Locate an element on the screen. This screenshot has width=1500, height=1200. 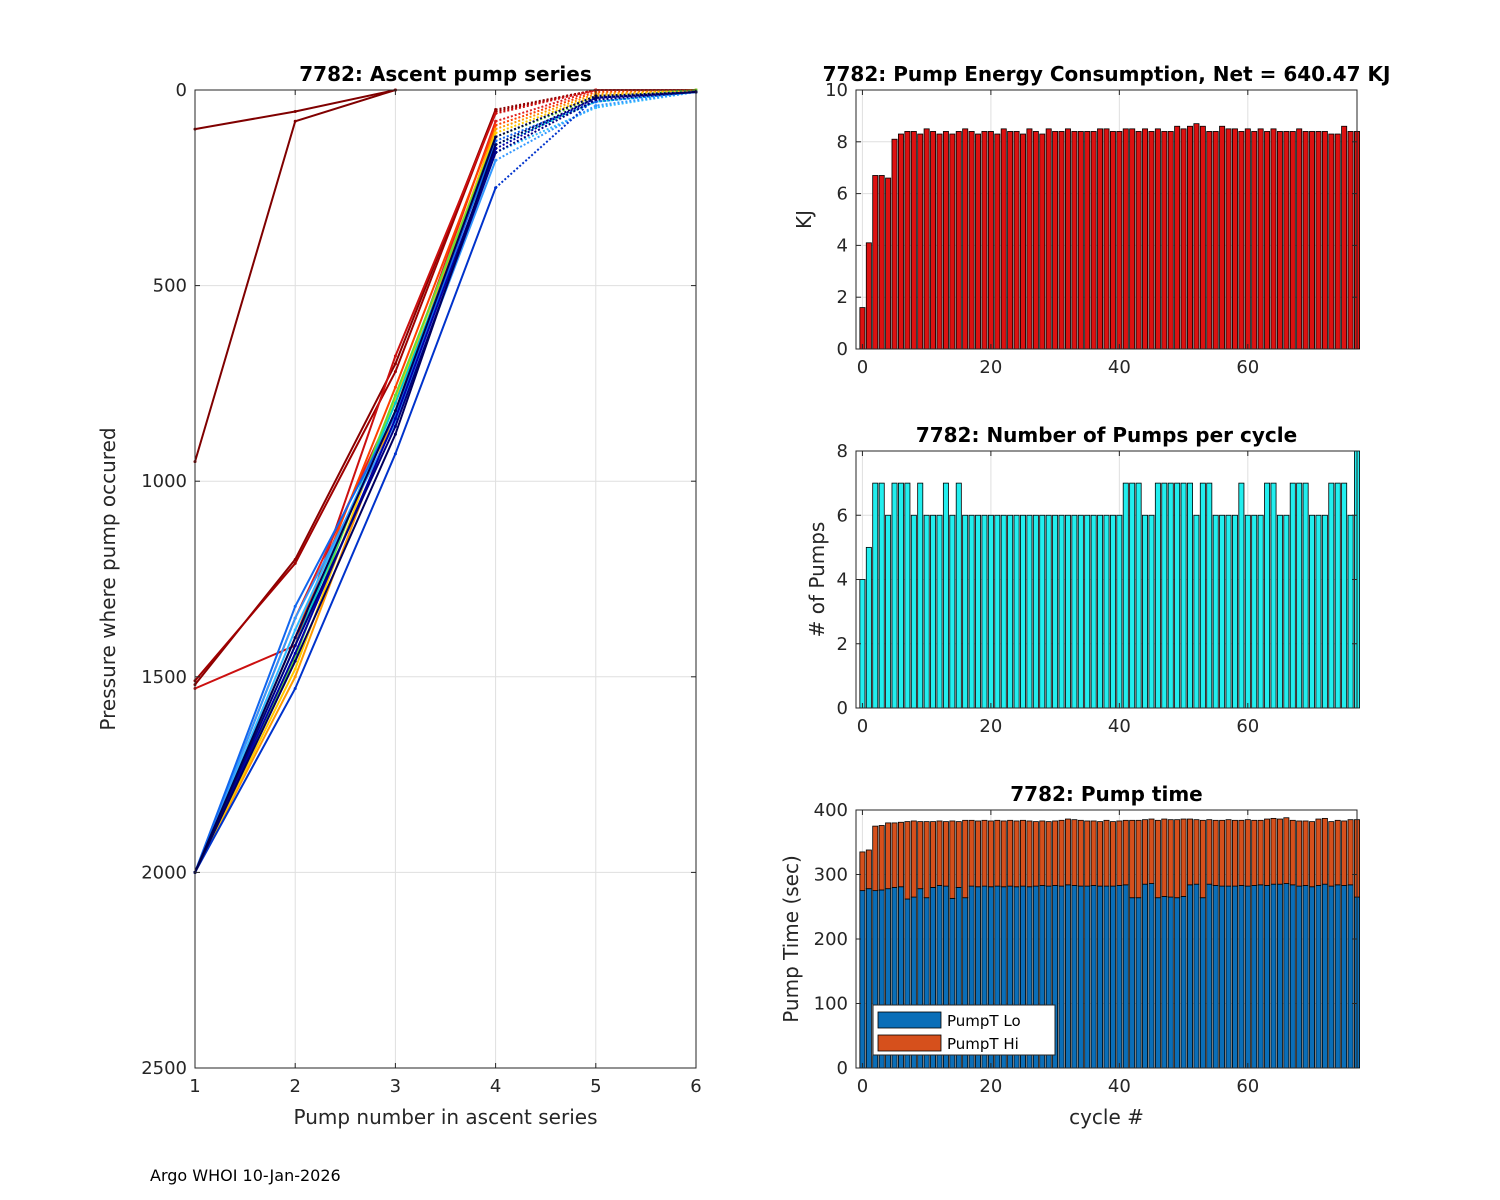
chart-title: 7782: Pump time is located at coordinates (1106, 794).